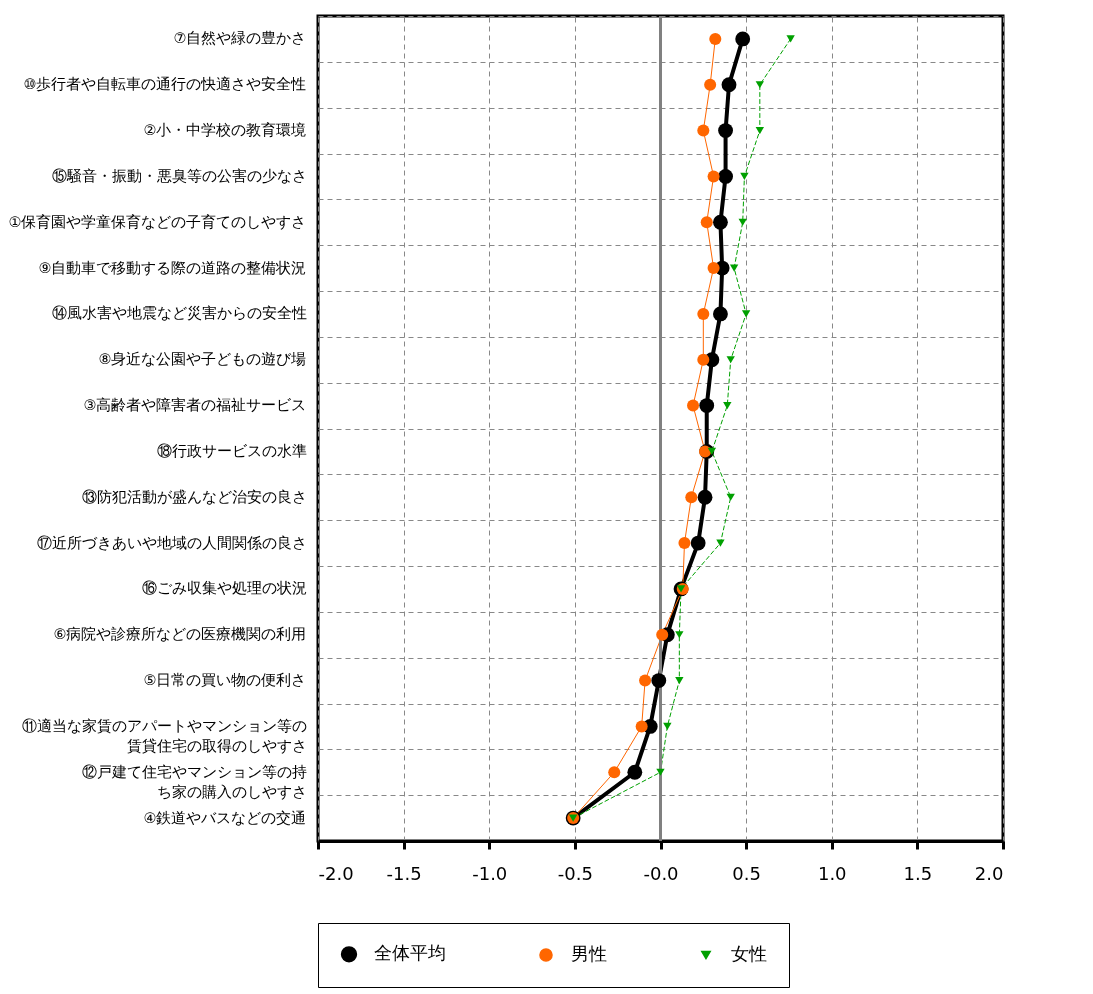  I want to click on y-tick-label: ⑯ごみ収集や処理の状況, so click(224, 588).